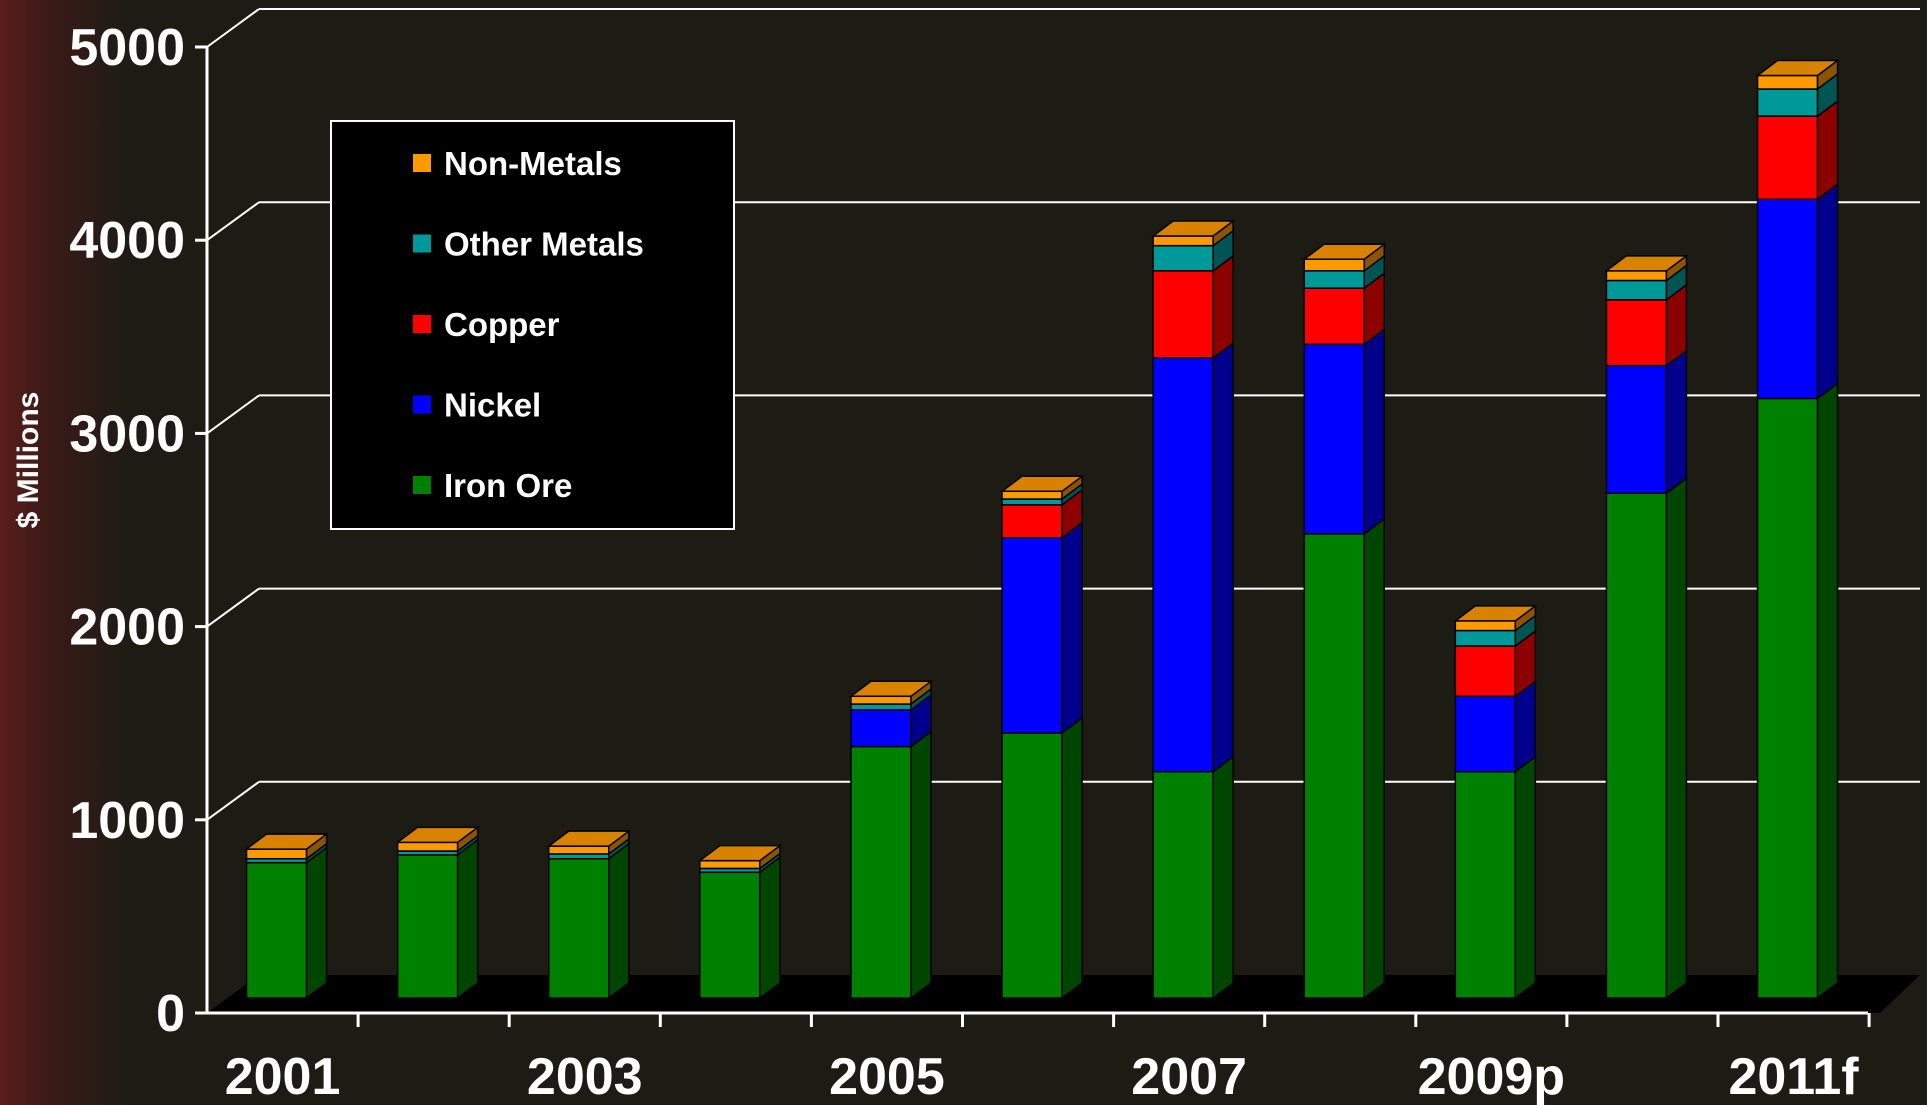 Image resolution: width=1927 pixels, height=1105 pixels. I want to click on y-axis-title: $ Millions, so click(28, 460).